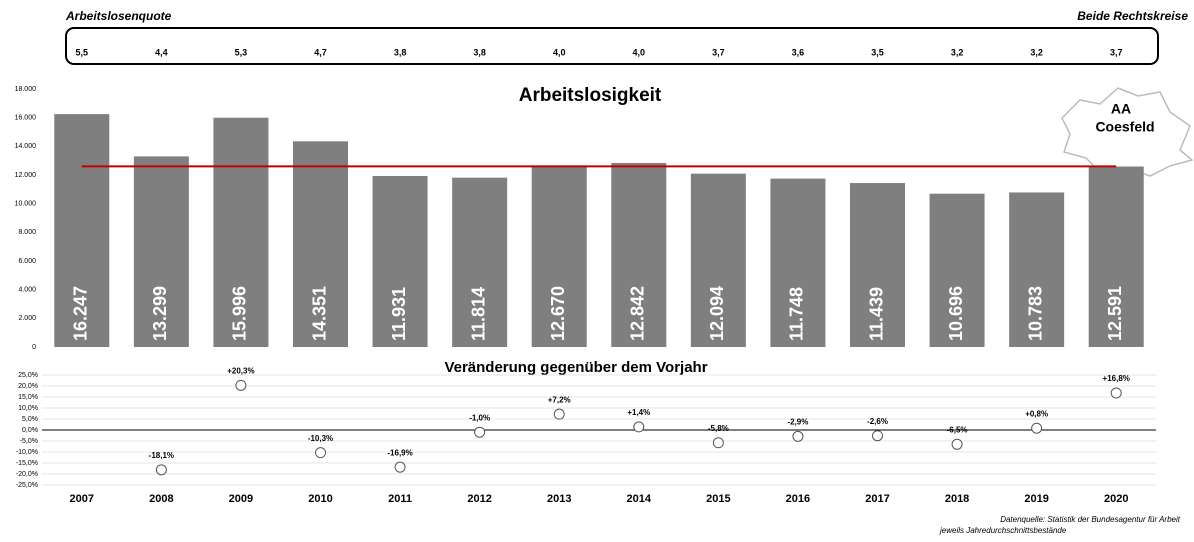 The image size is (1194, 542). I want to click on data-label: -5,8%, so click(718, 428).